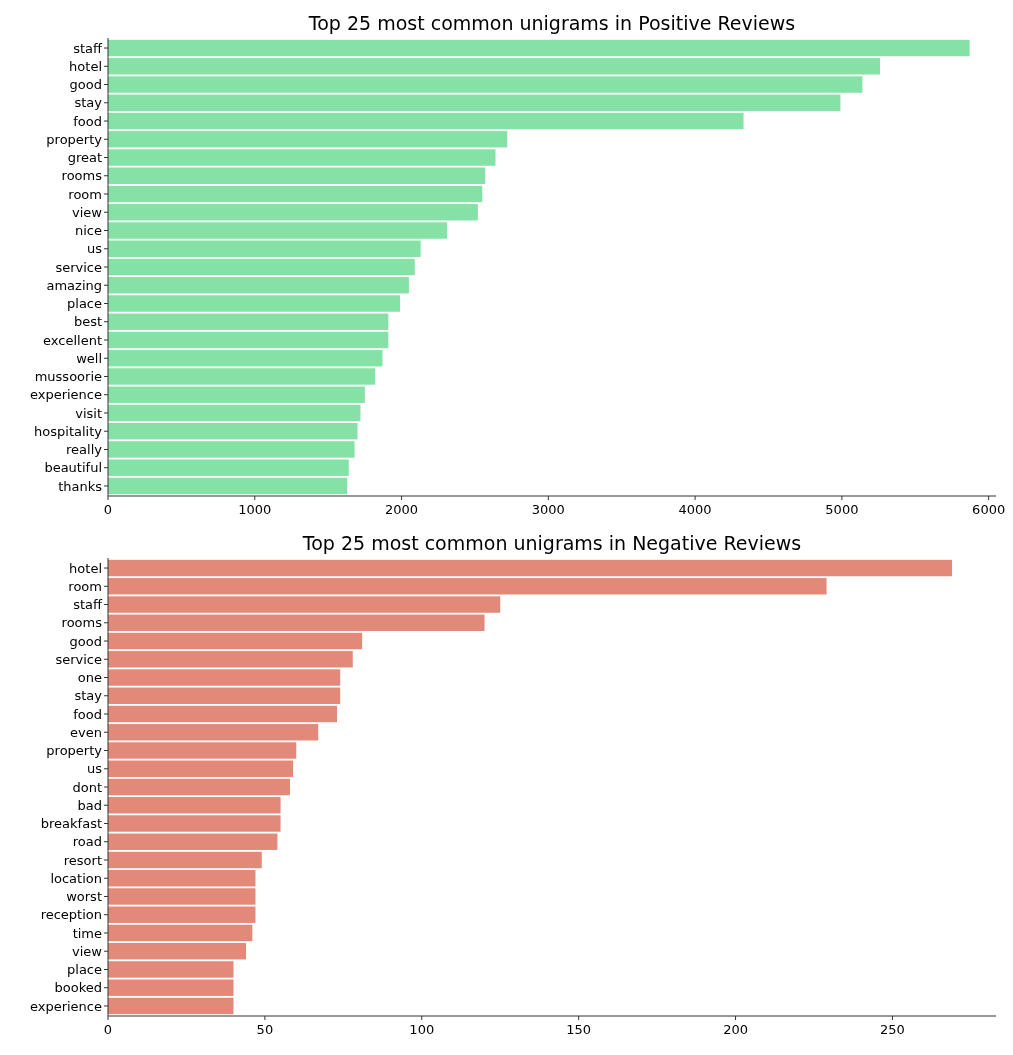 Image resolution: width=1013 pixels, height=1055 pixels. What do you see at coordinates (551, 543) in the screenshot?
I see `chart-title: Top 25 most common unigrams in Negative Reviews` at bounding box center [551, 543].